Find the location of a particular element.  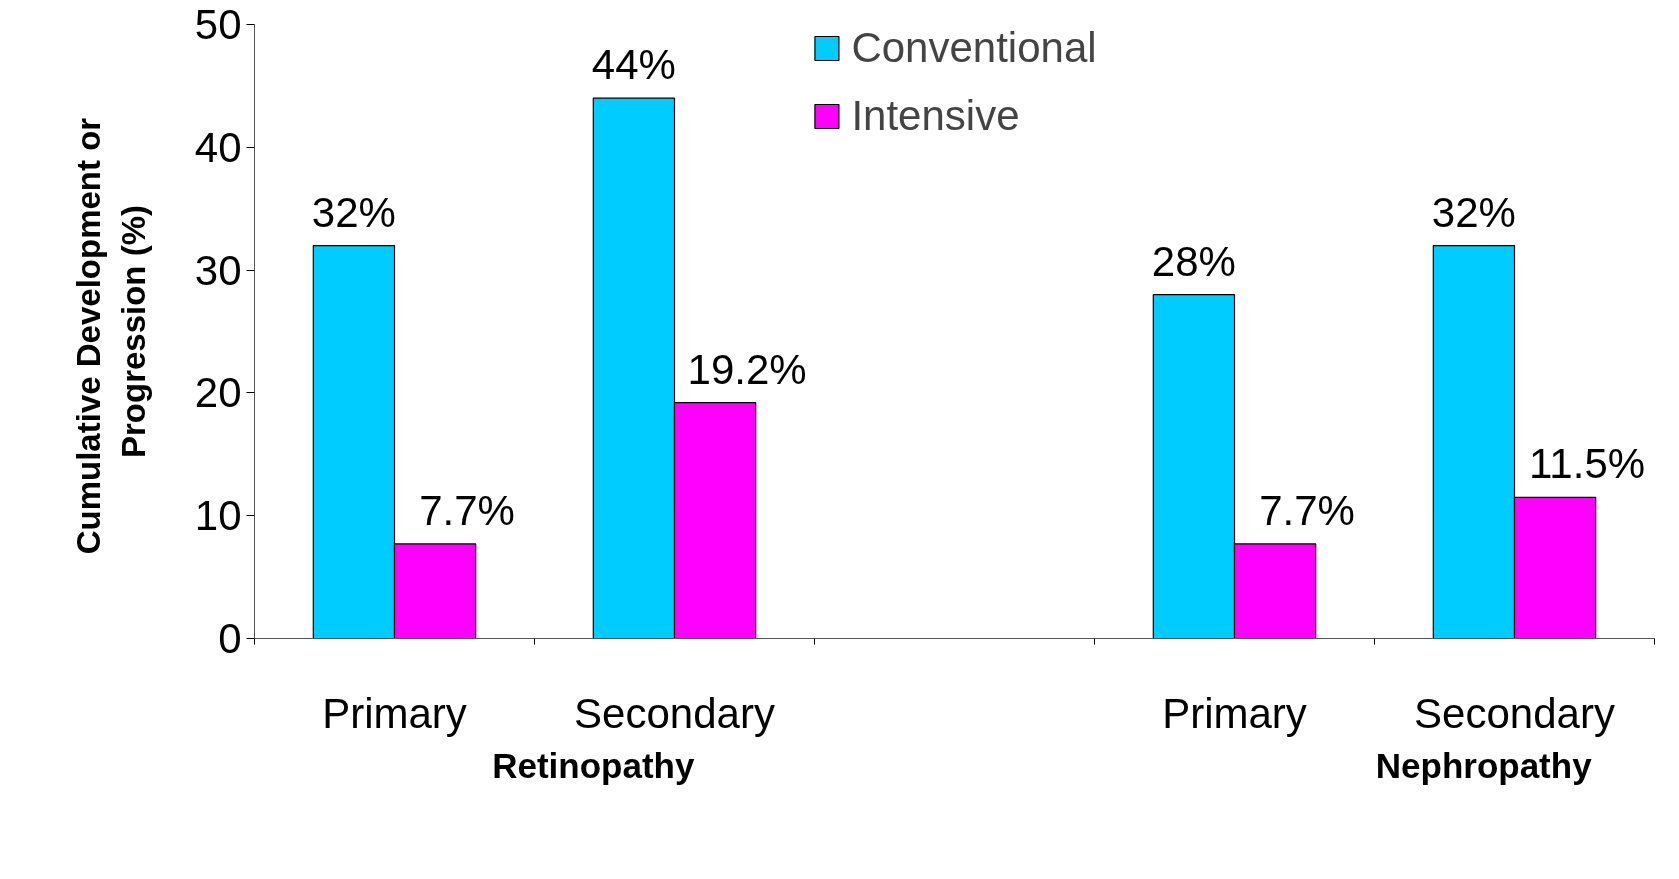

y-tick-label: 10 is located at coordinates (218, 516).